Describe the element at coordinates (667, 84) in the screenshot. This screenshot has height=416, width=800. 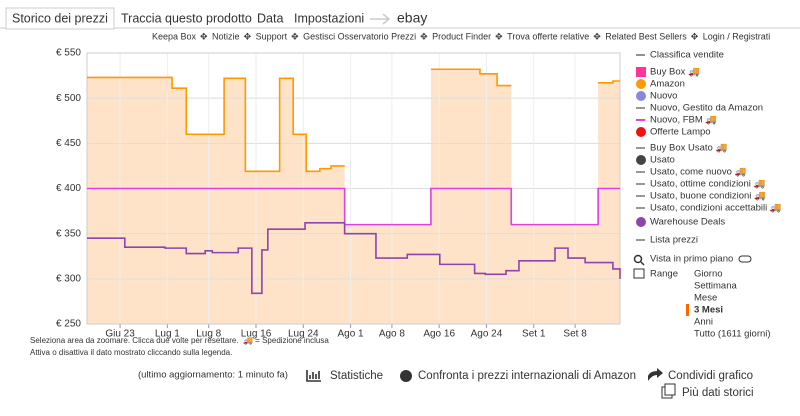
I see `legend-label: Amazon` at that location.